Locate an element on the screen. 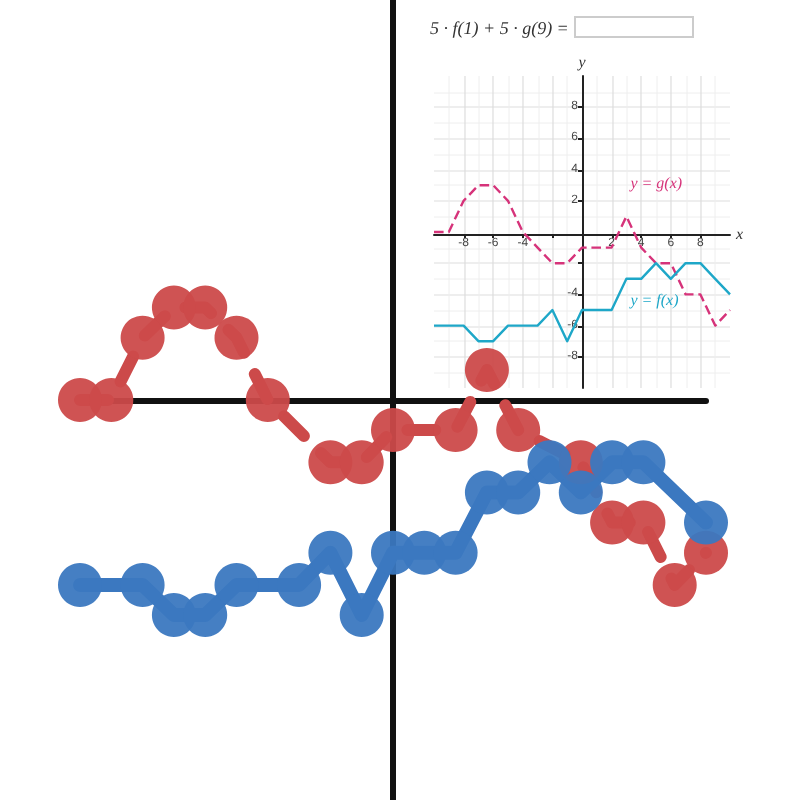 This screenshot has height=800, width=800. x-axis-title: x is located at coordinates (739, 234).